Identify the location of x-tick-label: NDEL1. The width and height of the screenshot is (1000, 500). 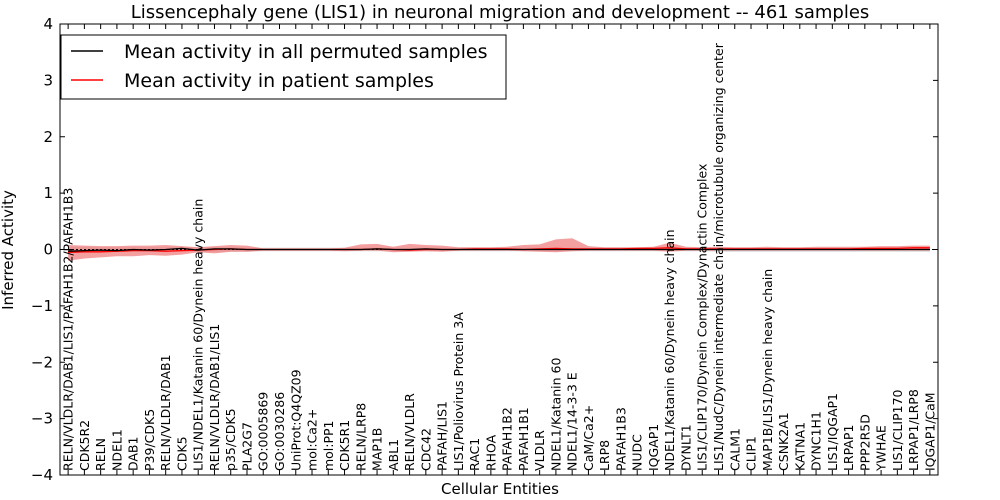
(116, 450).